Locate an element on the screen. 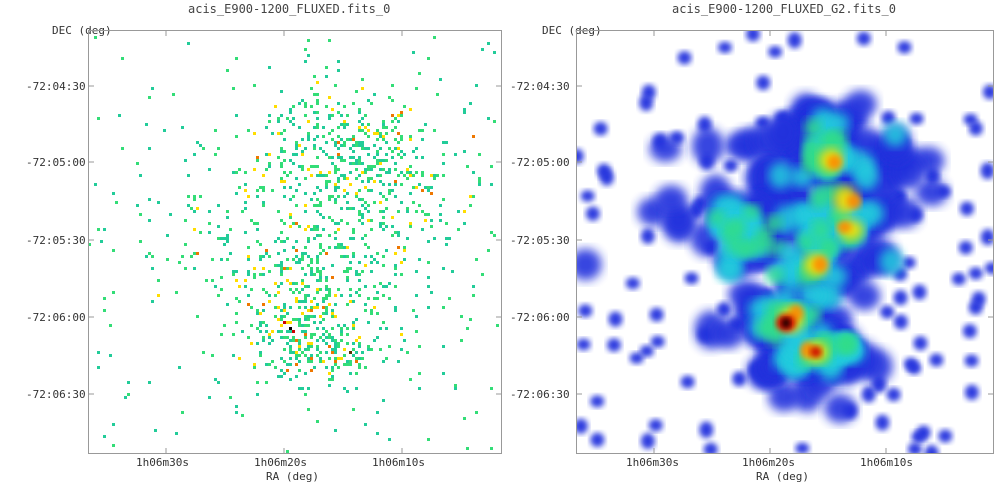  extended-emission-low is located at coordinates (740, 146).